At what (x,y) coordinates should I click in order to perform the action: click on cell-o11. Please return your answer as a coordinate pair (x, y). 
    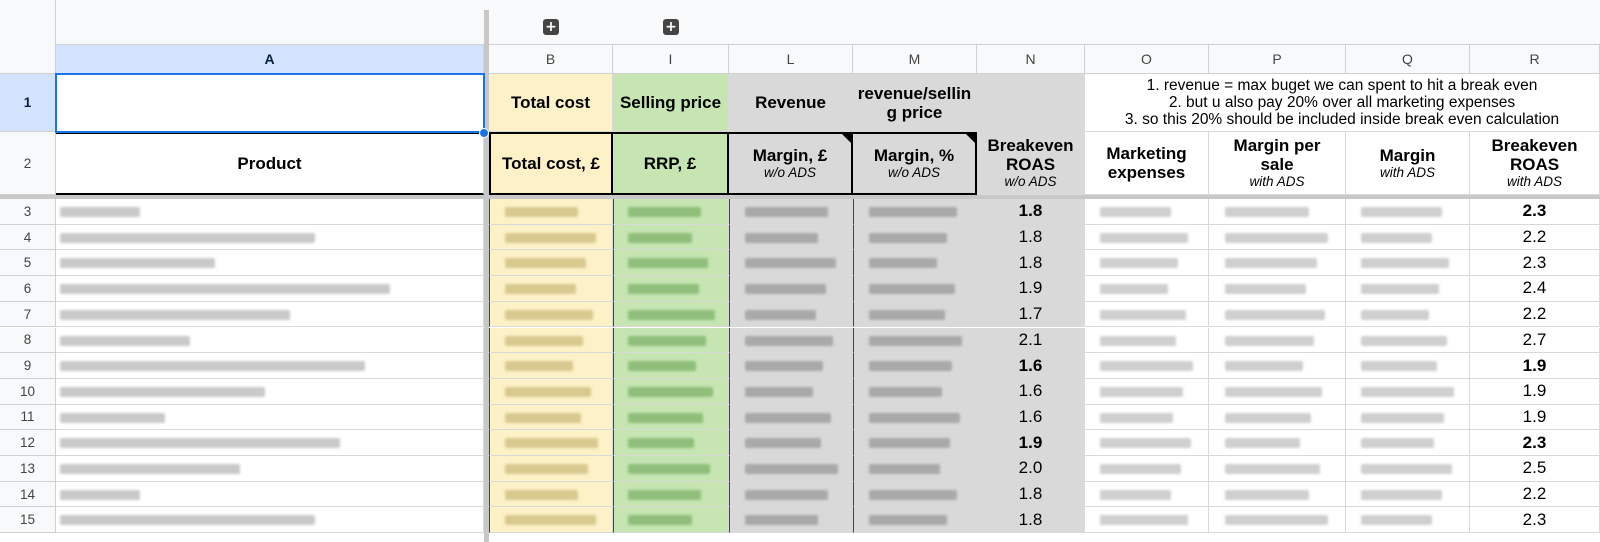
    Looking at the image, I should click on (1147, 417).